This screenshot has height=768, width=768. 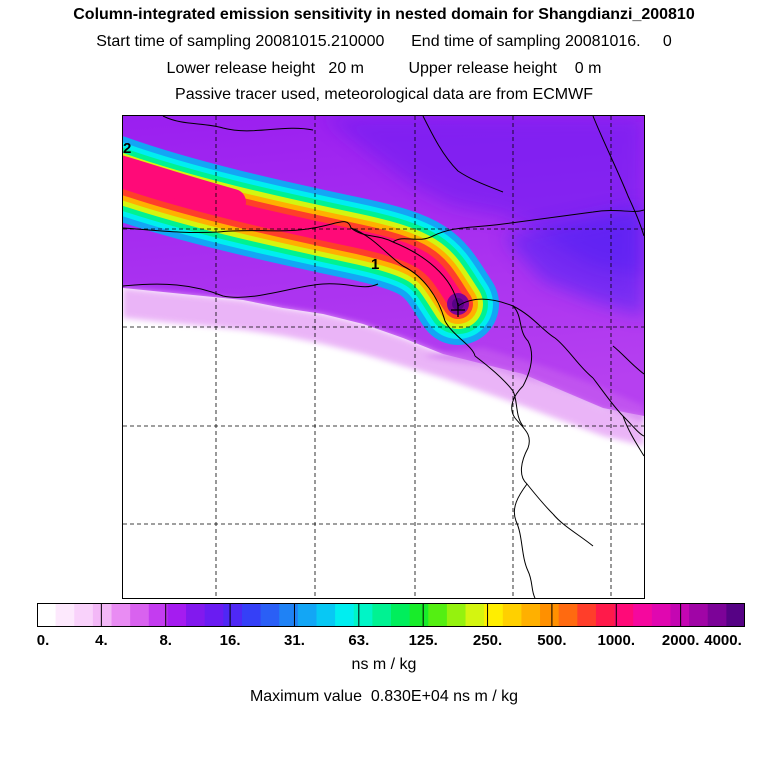 I want to click on colorbar-units: ns m / kg, so click(x=384, y=664).